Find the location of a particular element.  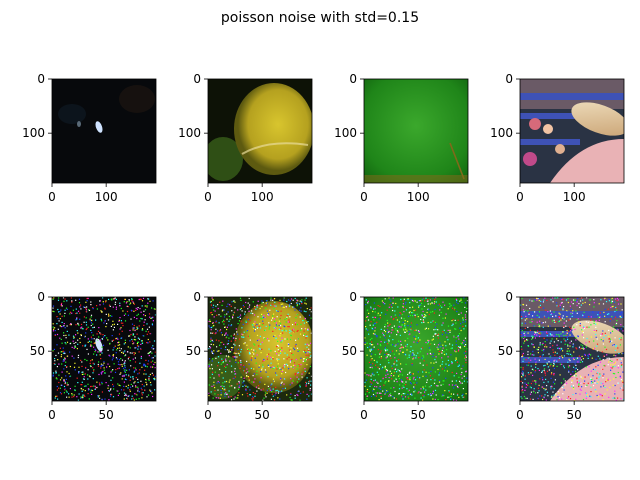

panel-row1-col2 is located at coordinates (260, 131).